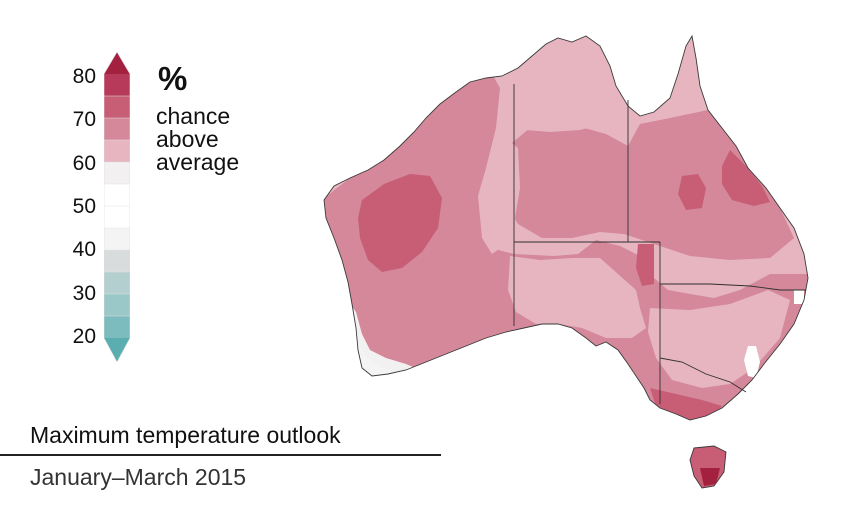 The image size is (849, 522). Describe the element at coordinates (692, 192) in the screenshot. I see `region-70-75-qld-inland` at that location.